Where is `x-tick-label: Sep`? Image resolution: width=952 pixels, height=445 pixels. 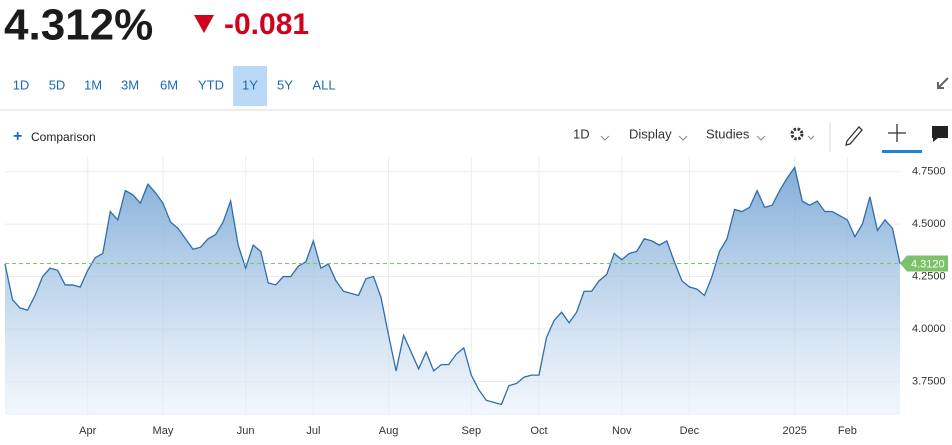 x-tick-label: Sep is located at coordinates (472, 431).